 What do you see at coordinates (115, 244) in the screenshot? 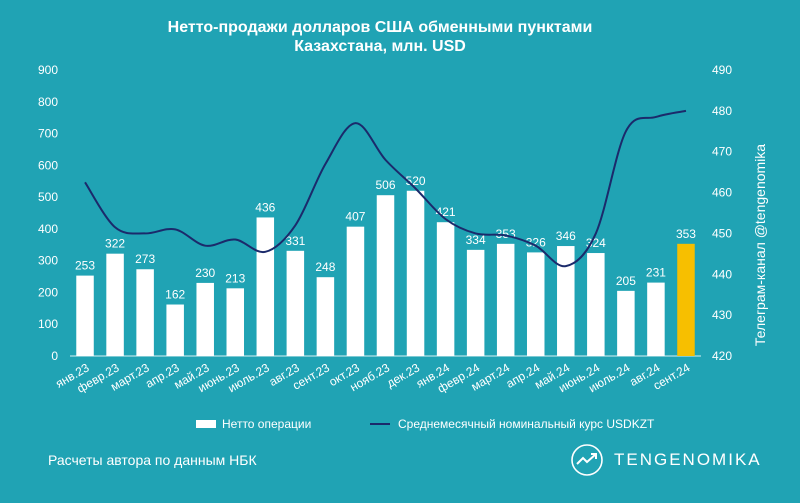
I see `bar-value-label: 322` at bounding box center [115, 244].